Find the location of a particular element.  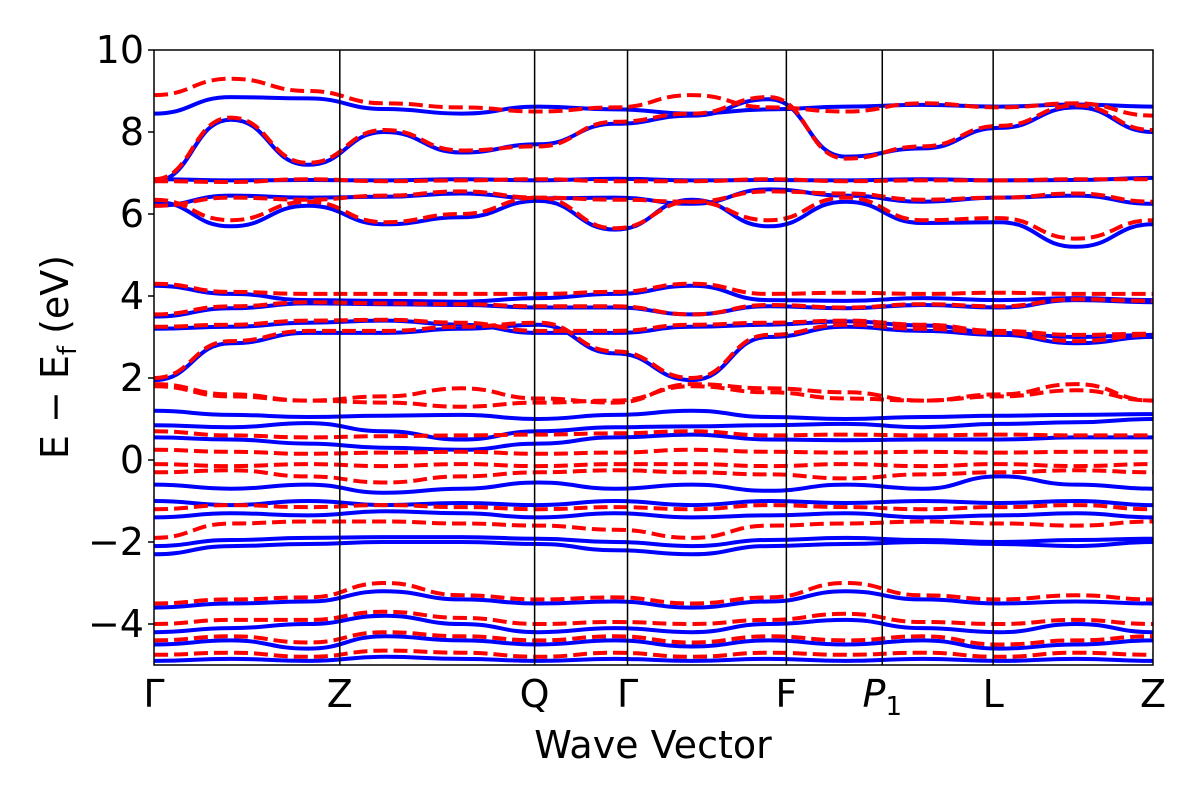

x-axis: Γ Z Q Γ F P1 L Z is located at coordinates (654, 697).